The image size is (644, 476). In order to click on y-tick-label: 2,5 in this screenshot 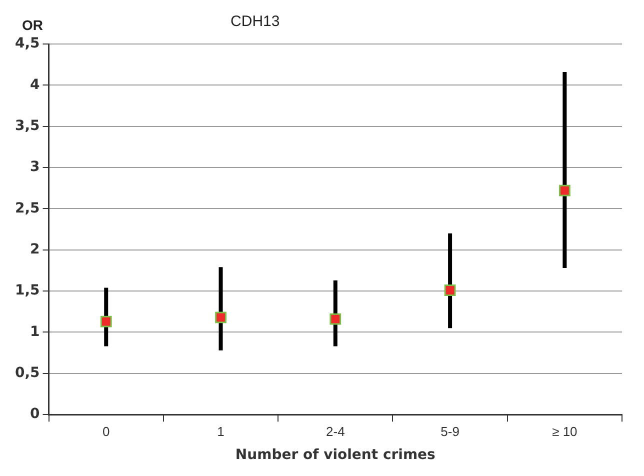, I will do `click(27, 208)`.